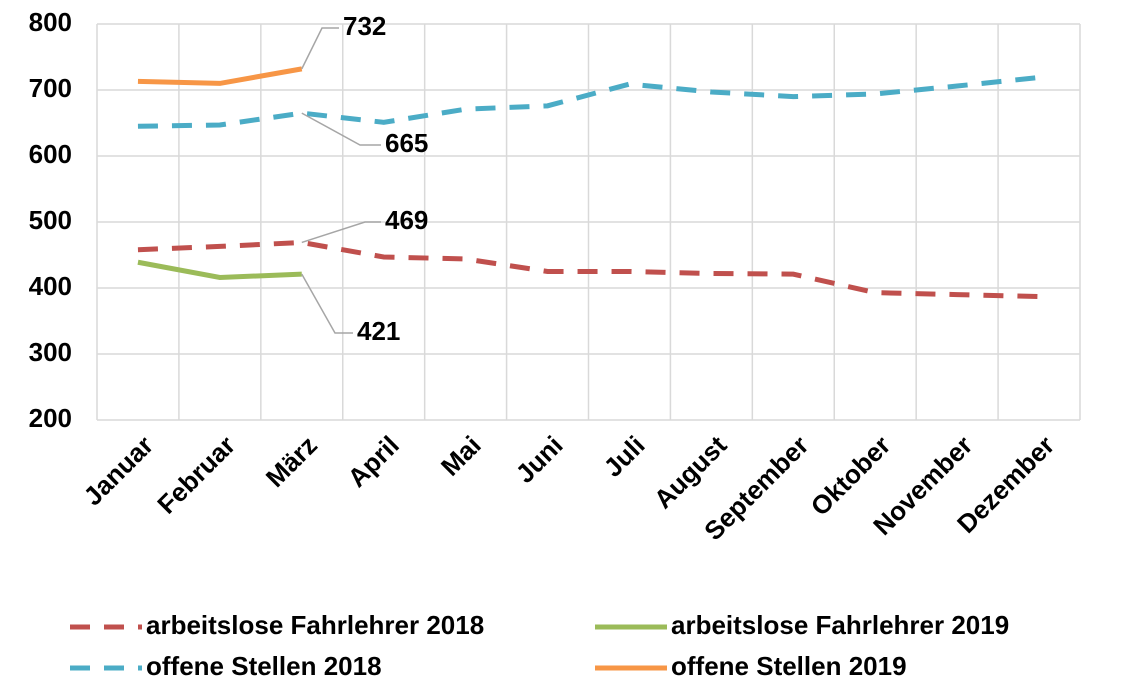 The image size is (1124, 687). What do you see at coordinates (840, 625) in the screenshot?
I see `legend-label: arbeitslose Fahrlehrer 2019` at bounding box center [840, 625].